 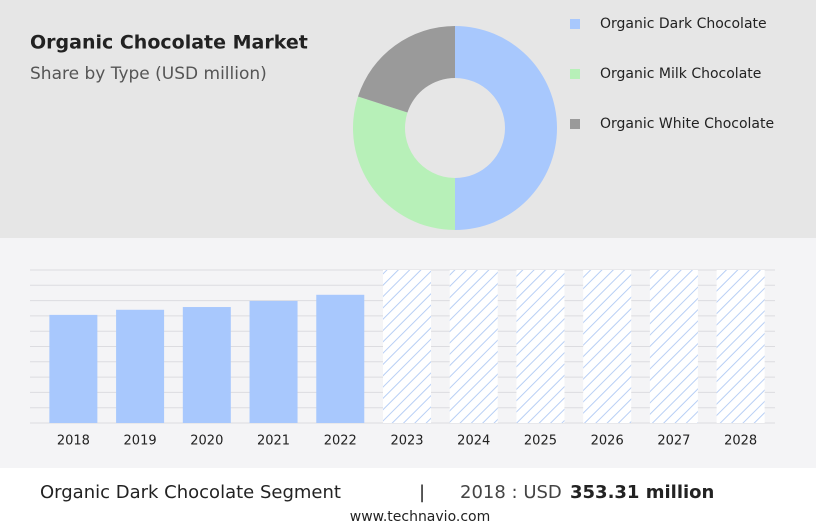 I want to click on footer-segment: Organic Dark Chocolate Segment, so click(x=190, y=492).